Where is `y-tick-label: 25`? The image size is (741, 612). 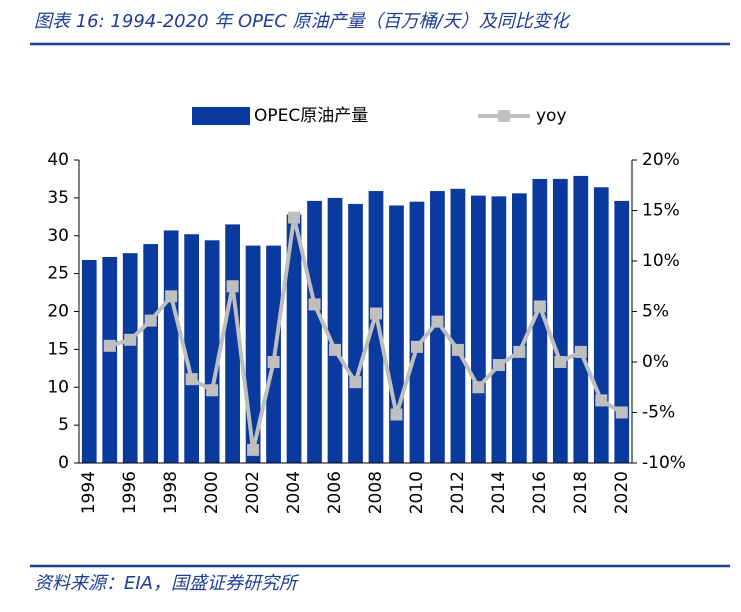
y-tick-label: 25 is located at coordinates (58, 274).